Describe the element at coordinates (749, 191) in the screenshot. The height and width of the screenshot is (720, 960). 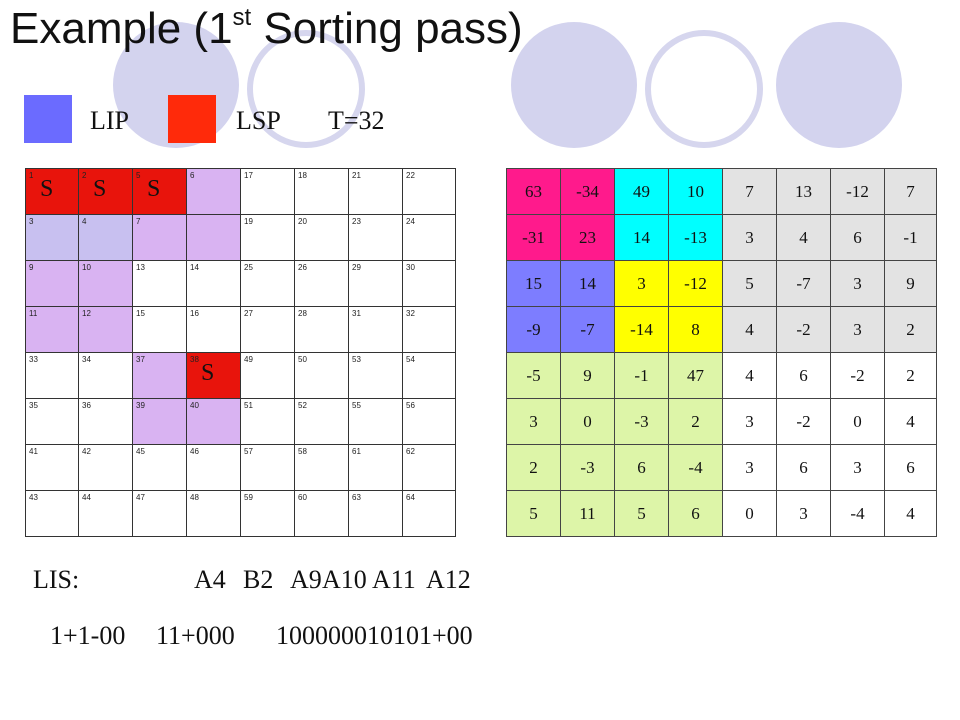
I see `coefficient-cell: 7` at that location.